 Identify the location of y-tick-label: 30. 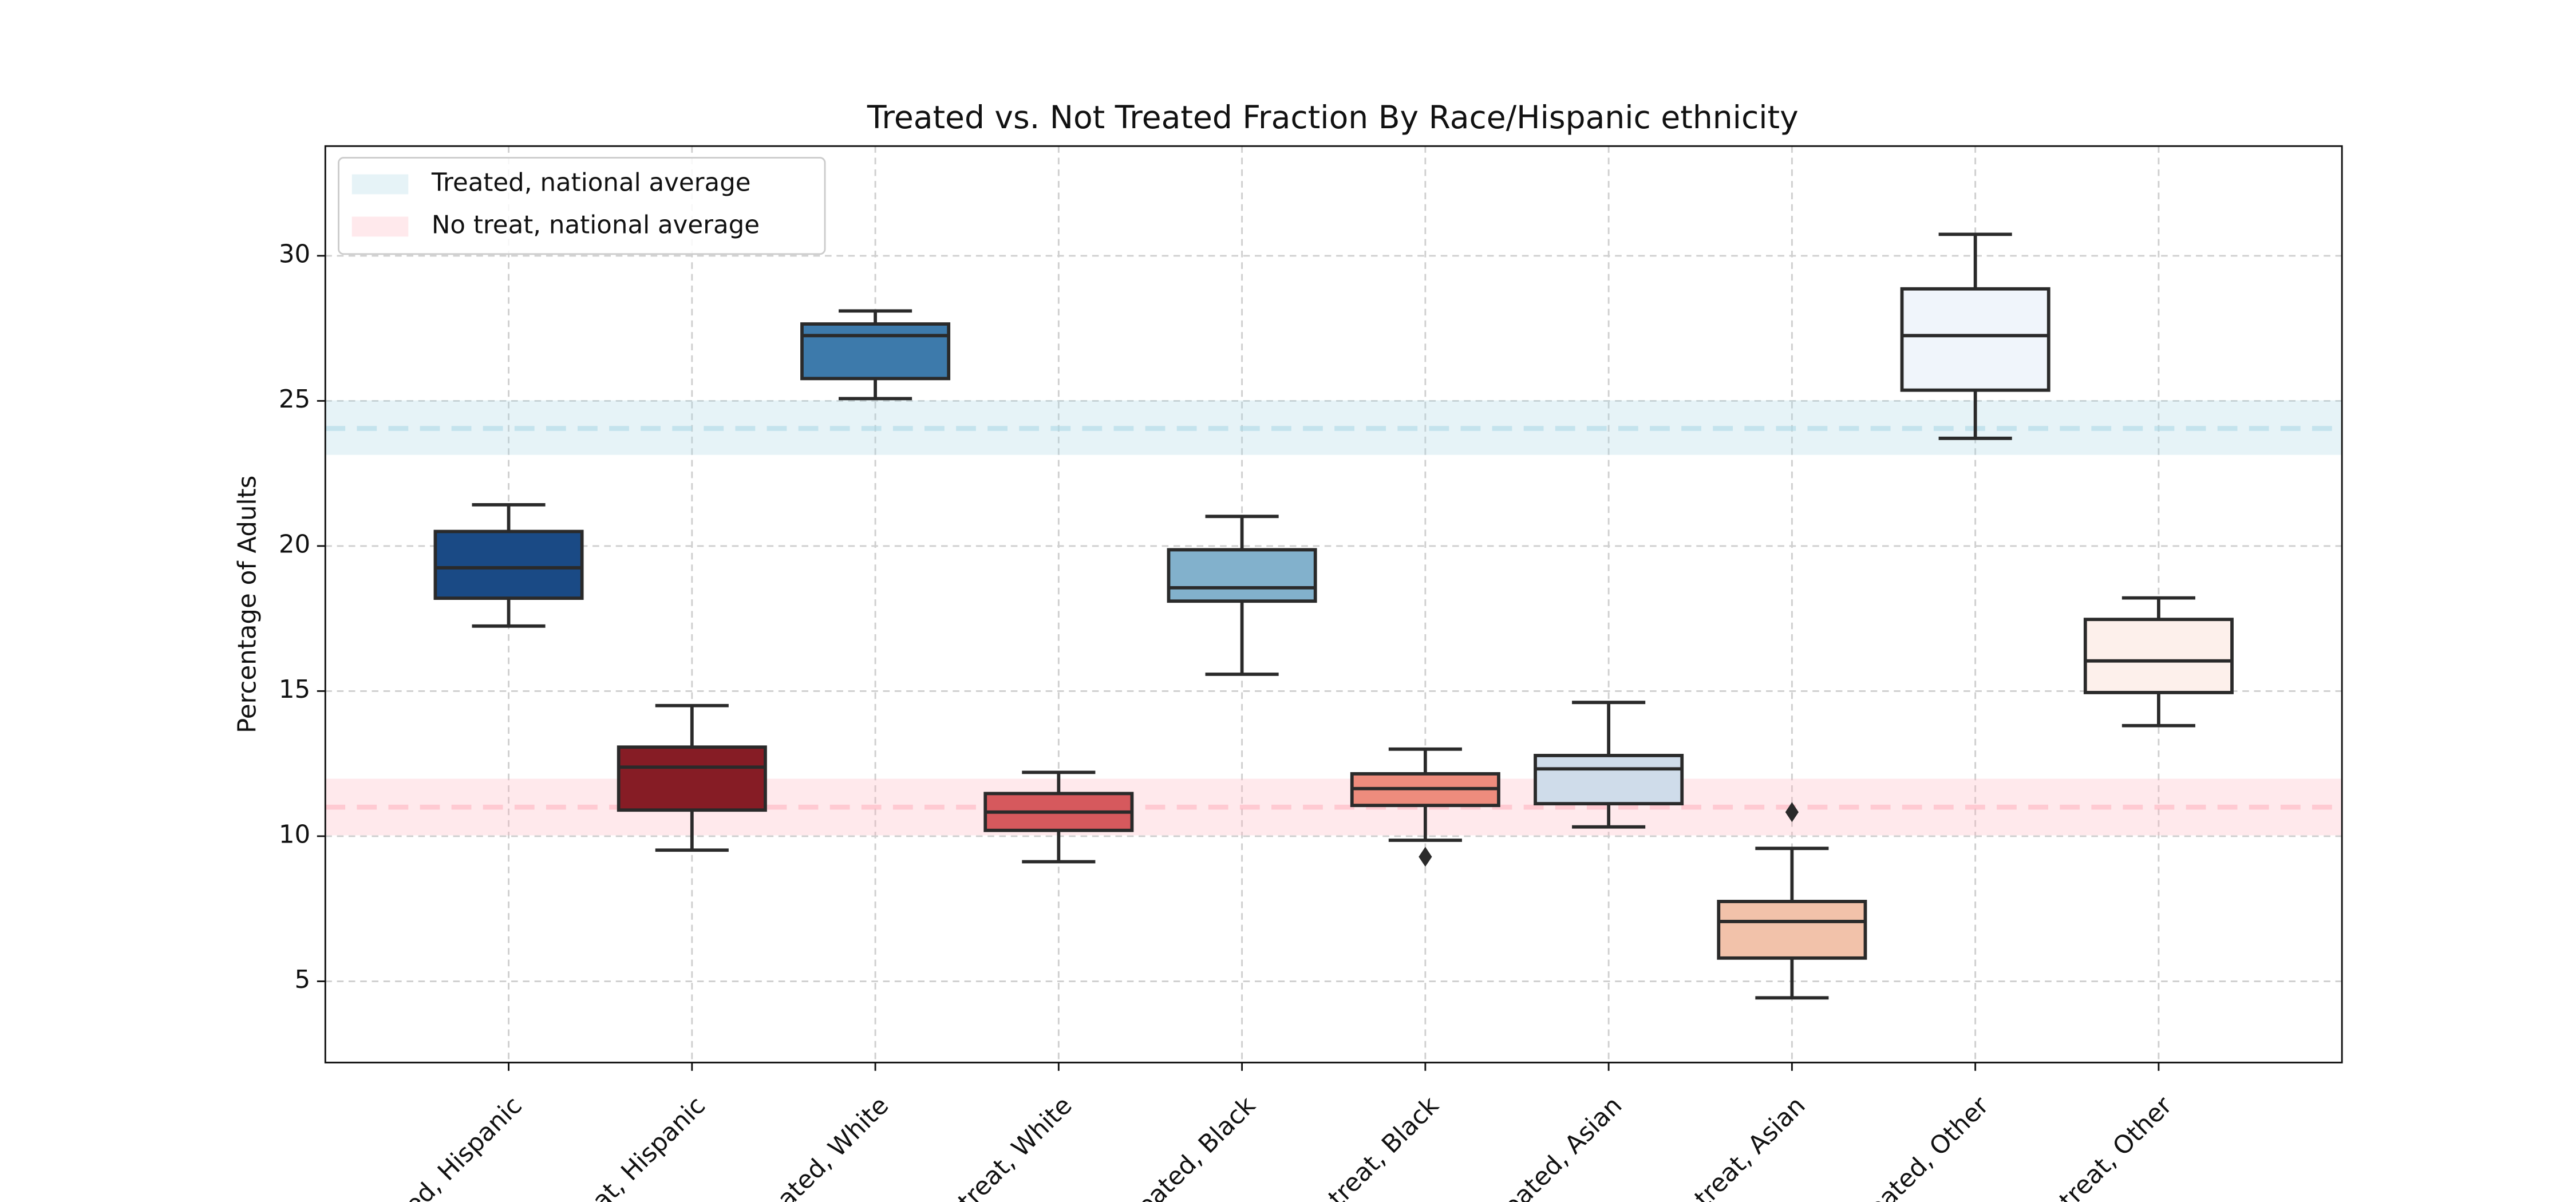
(294, 254).